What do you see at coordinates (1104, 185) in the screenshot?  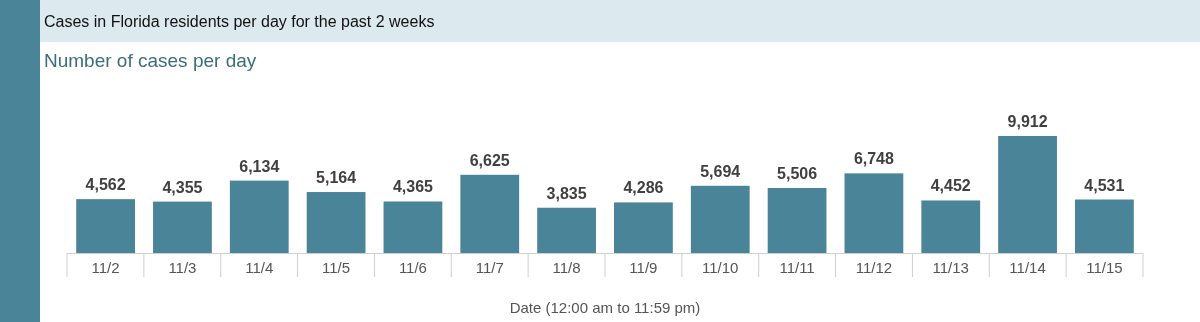 I see `data-label: 4,531` at bounding box center [1104, 185].